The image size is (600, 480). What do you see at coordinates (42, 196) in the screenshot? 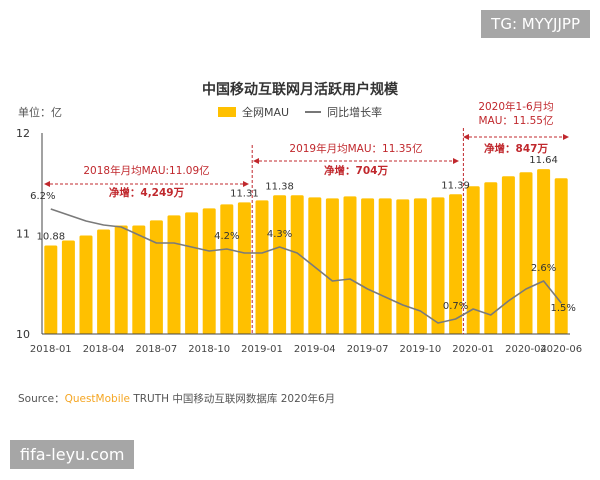
I see `line-data-label: 6.2%` at bounding box center [42, 196].